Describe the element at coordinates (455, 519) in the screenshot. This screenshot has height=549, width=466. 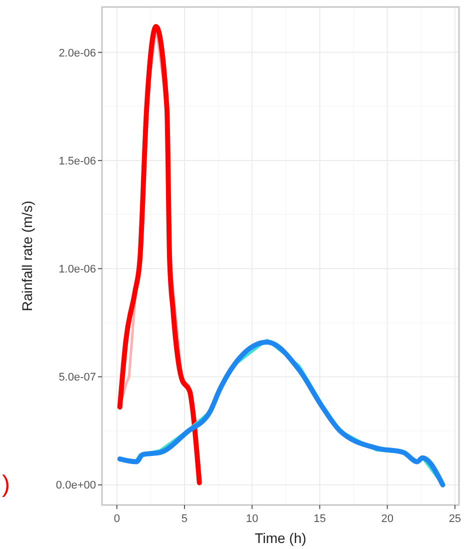
I see `x-tick-label: 25` at that location.